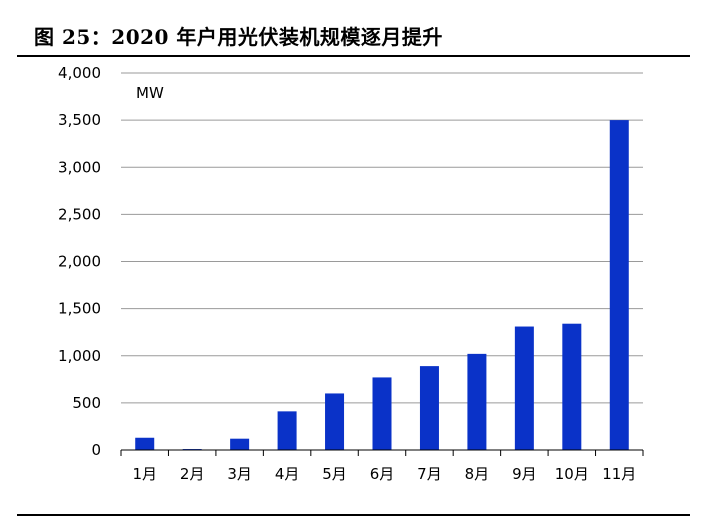 The width and height of the screenshot is (709, 524). What do you see at coordinates (239, 474) in the screenshot?
I see `x-tick-label: 3月` at bounding box center [239, 474].